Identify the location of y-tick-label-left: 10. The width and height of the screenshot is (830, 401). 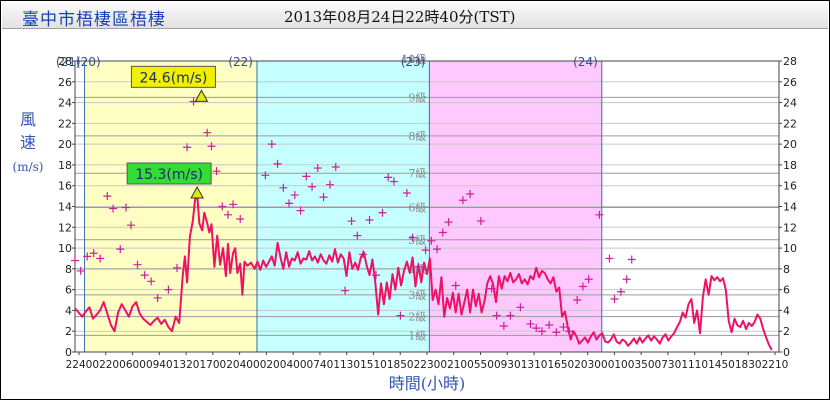
(65, 248).